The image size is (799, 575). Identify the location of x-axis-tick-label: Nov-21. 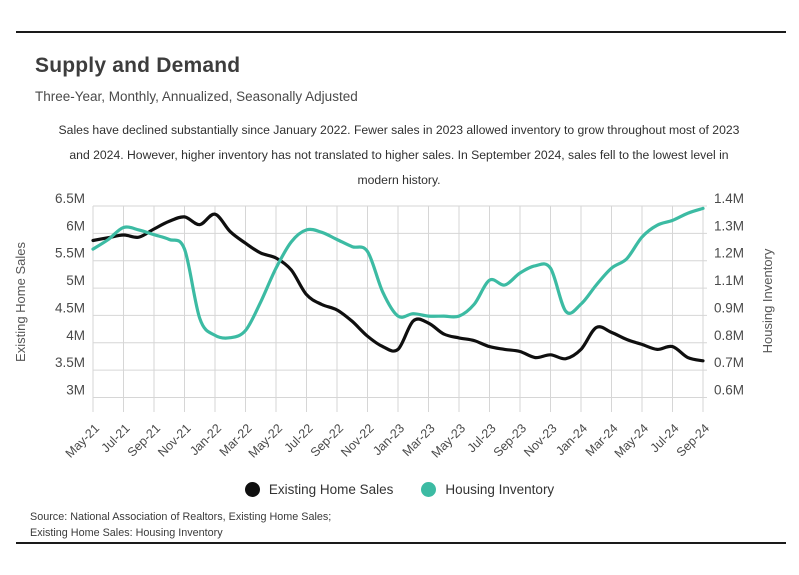
(174, 440).